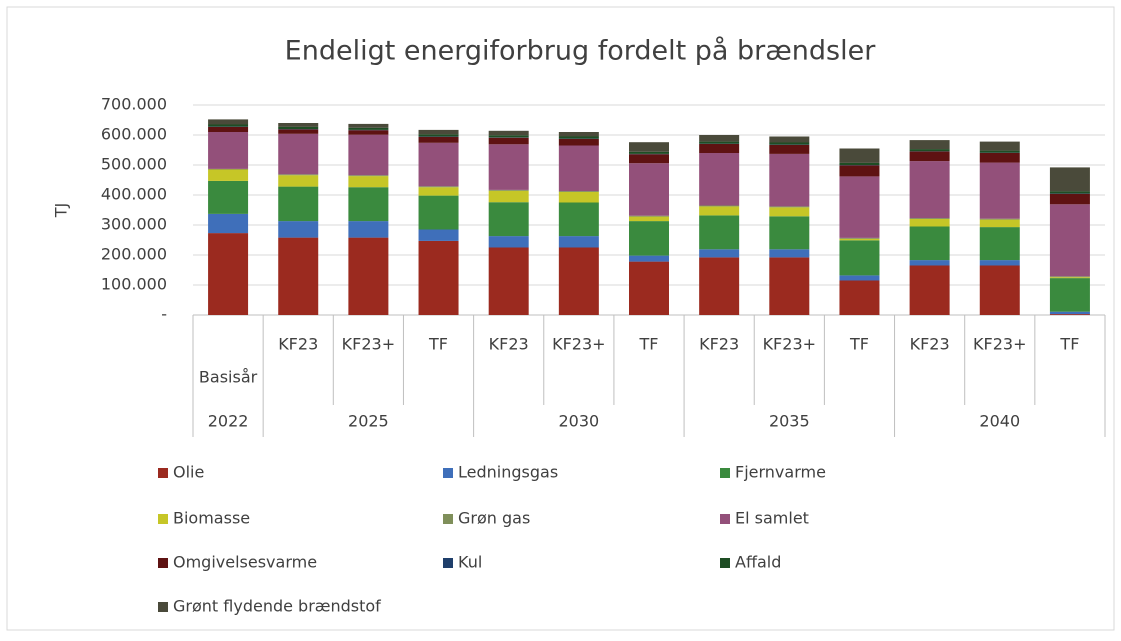 The width and height of the screenshot is (1121, 641). Describe the element at coordinates (758, 562) in the screenshot. I see `legend-label: Affald` at that location.